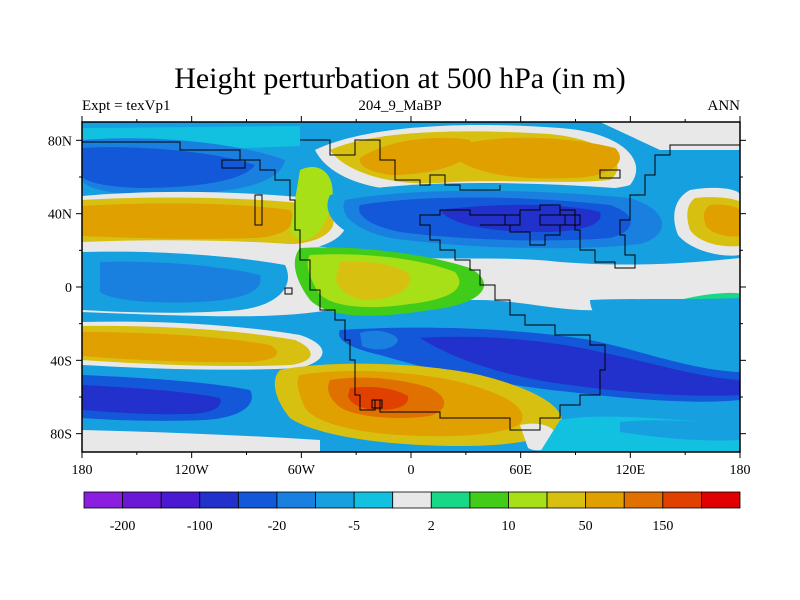 This screenshot has width=800, height=600. I want to click on lon-tick-label: 120W, so click(192, 470).